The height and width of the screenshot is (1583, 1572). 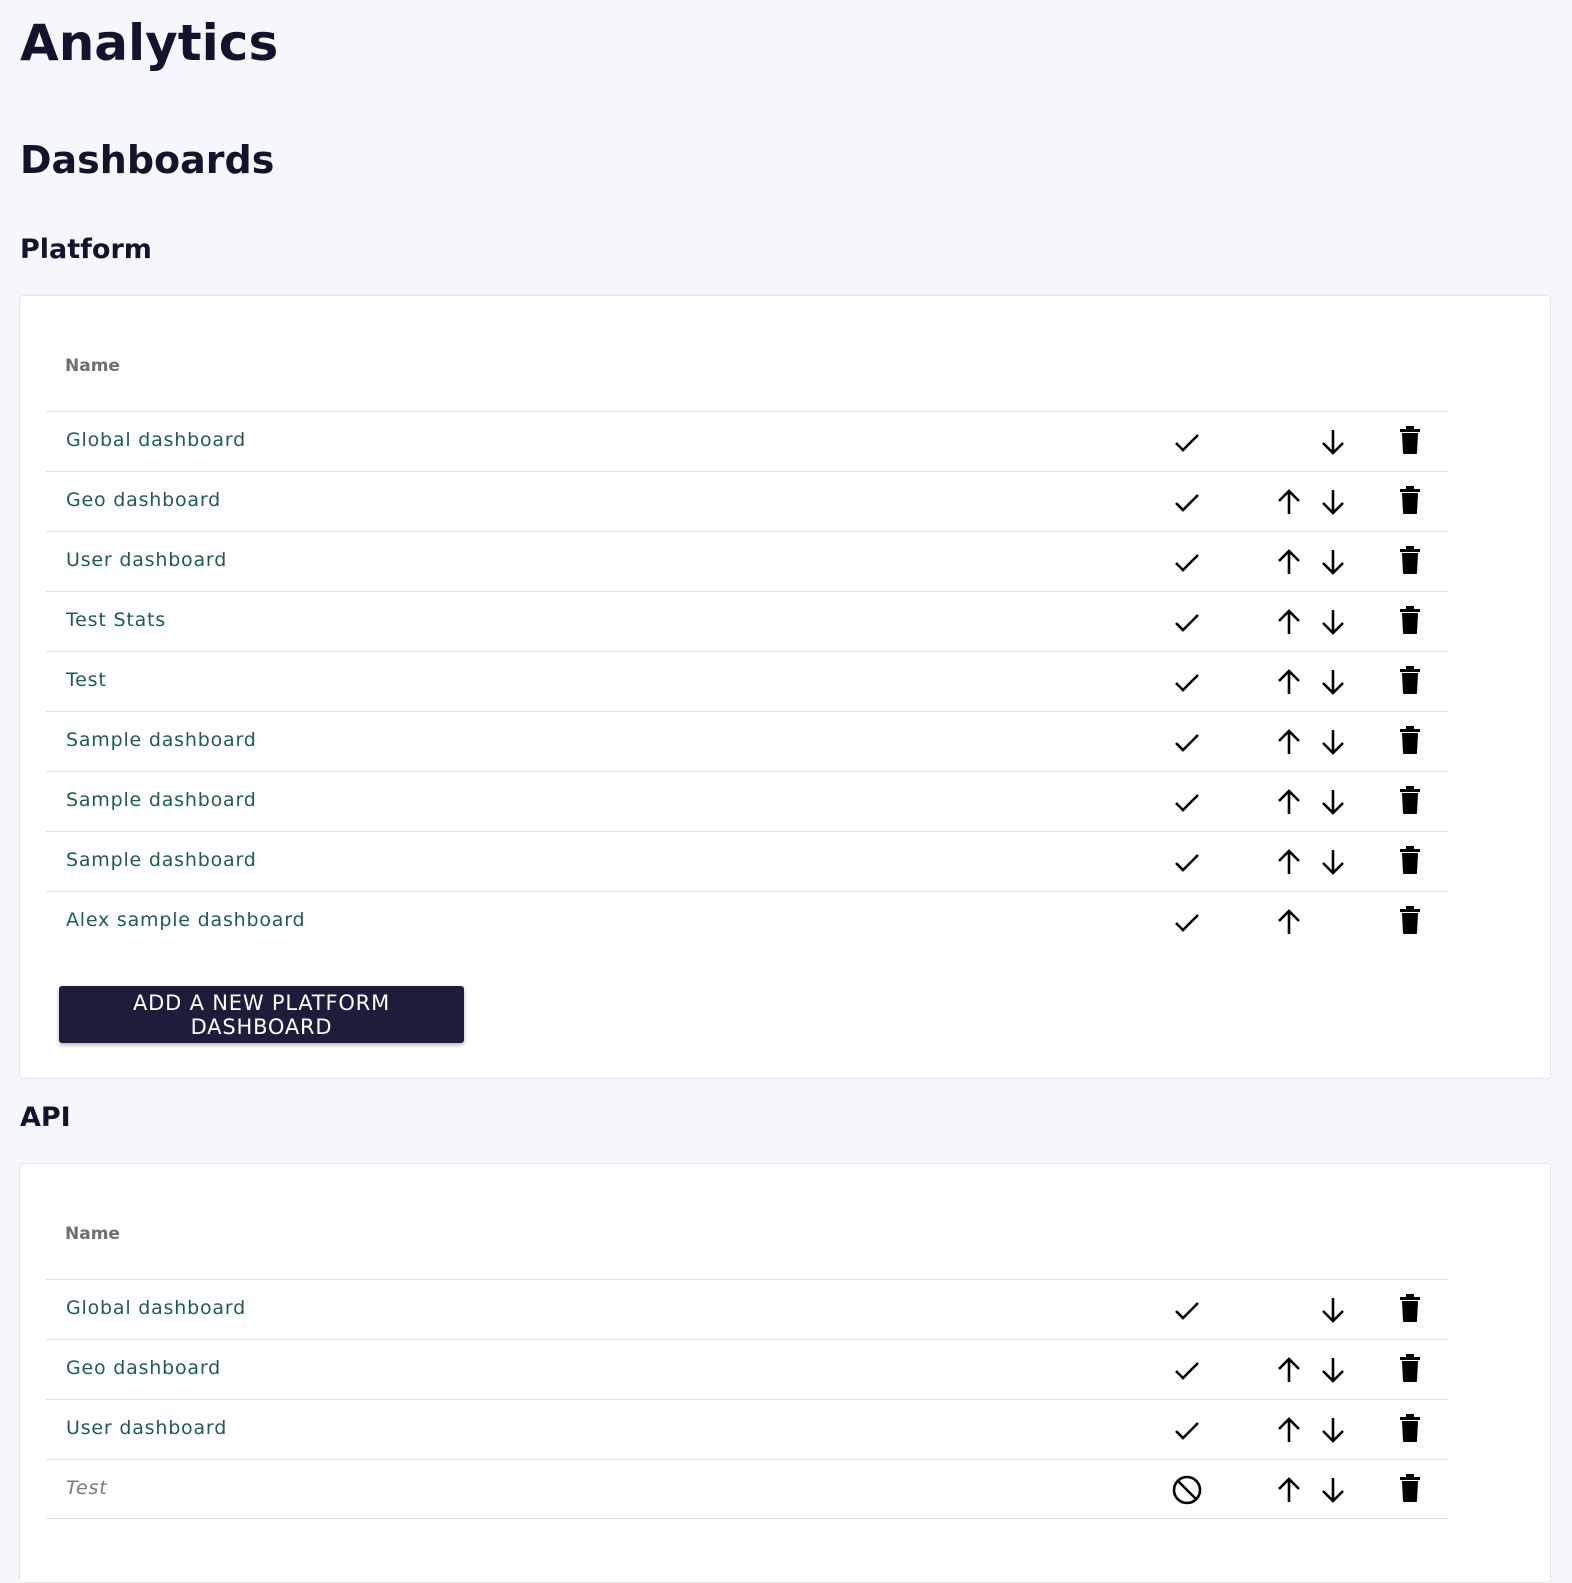 What do you see at coordinates (86, 249) in the screenshot?
I see `platform-heading: Platform` at bounding box center [86, 249].